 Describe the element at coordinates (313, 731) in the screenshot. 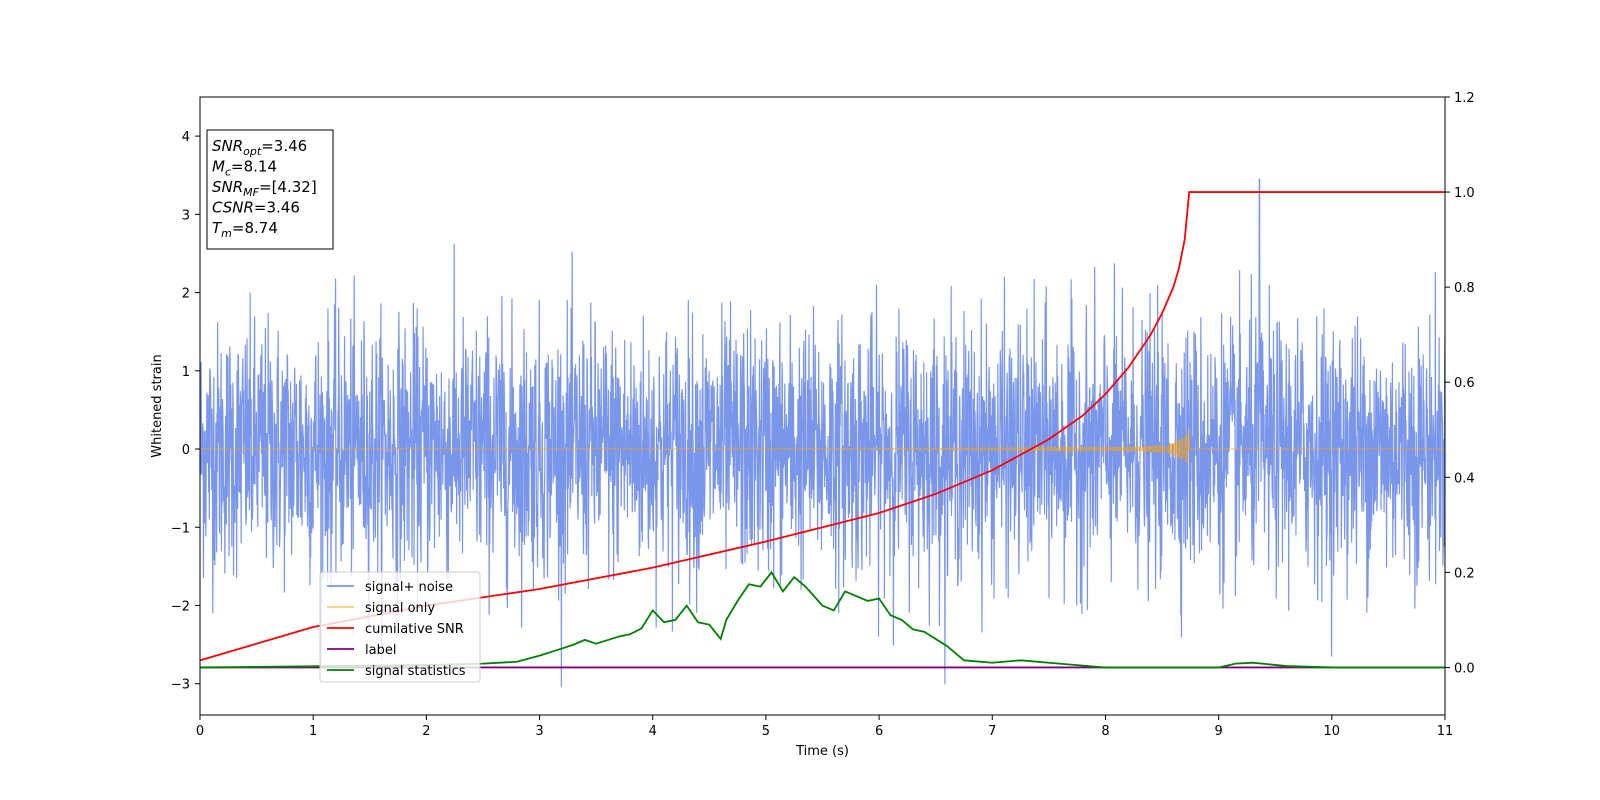

I see `x-tick-label: 1` at that location.